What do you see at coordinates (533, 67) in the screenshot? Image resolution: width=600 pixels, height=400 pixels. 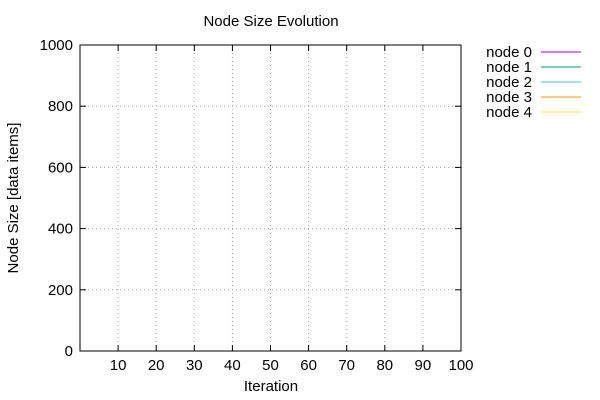 I see `legend-item: node 1` at bounding box center [533, 67].